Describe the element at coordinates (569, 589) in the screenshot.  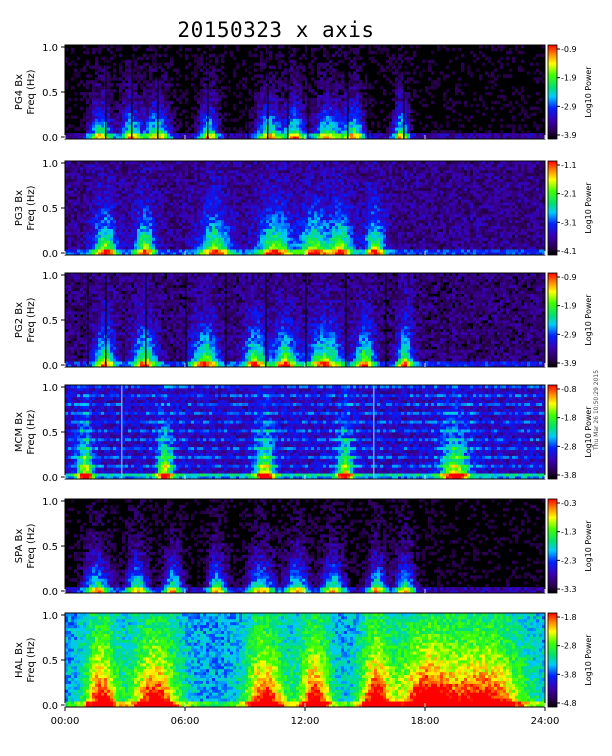
I see `colorbar-tick-label: -3.3` at that location.